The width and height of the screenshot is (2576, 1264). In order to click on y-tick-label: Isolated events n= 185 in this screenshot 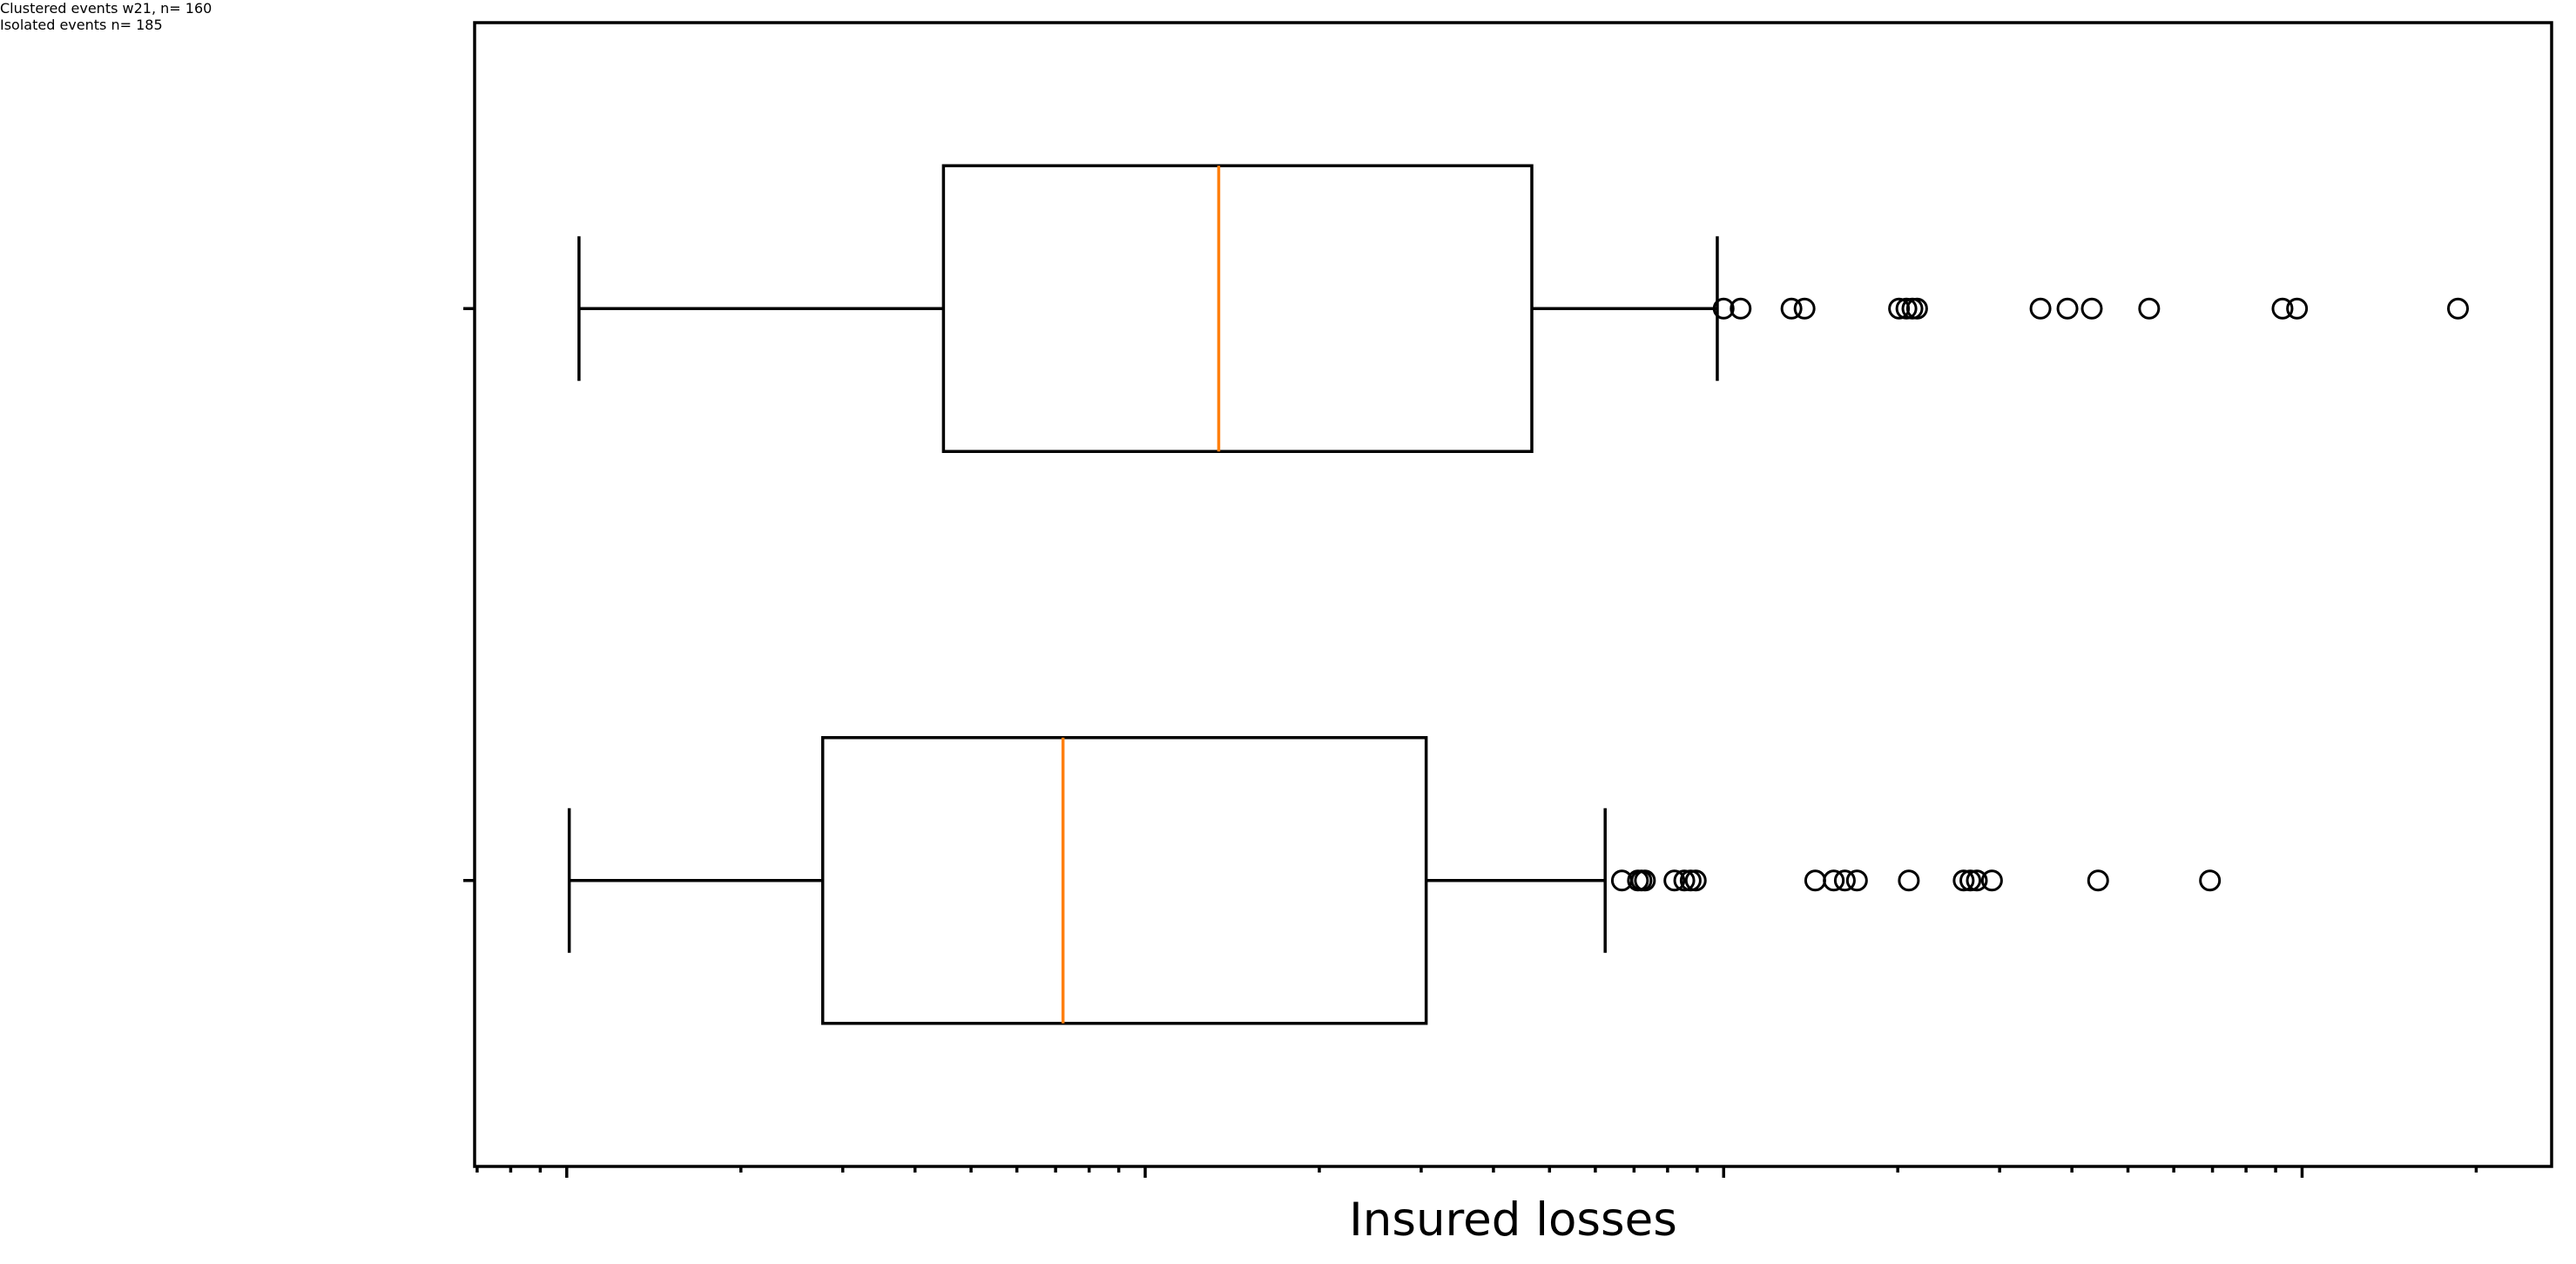, I will do `click(81, 25)`.